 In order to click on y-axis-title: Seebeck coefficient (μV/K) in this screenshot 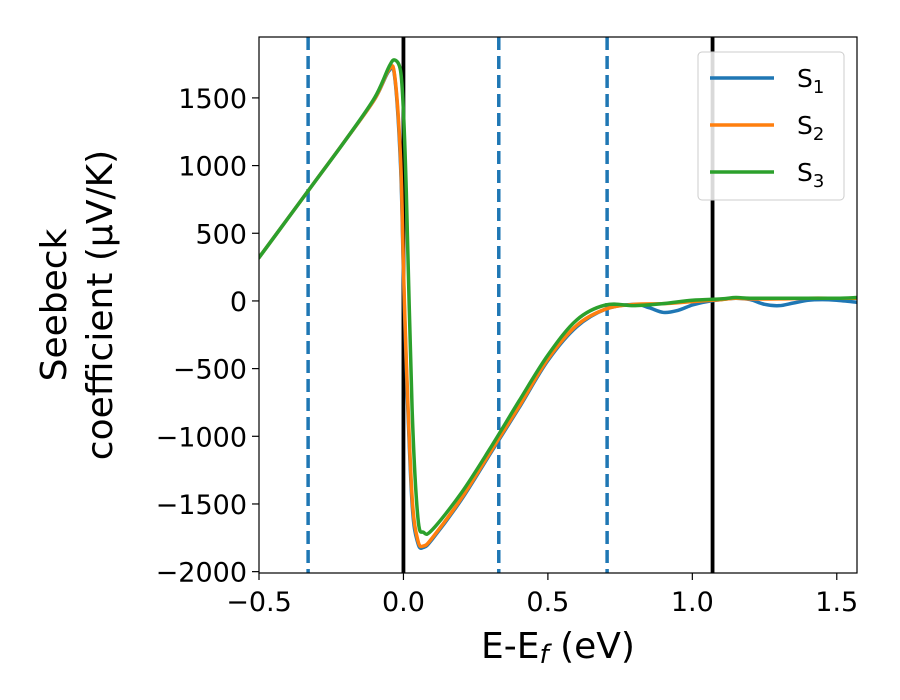, I will do `click(77, 305)`.